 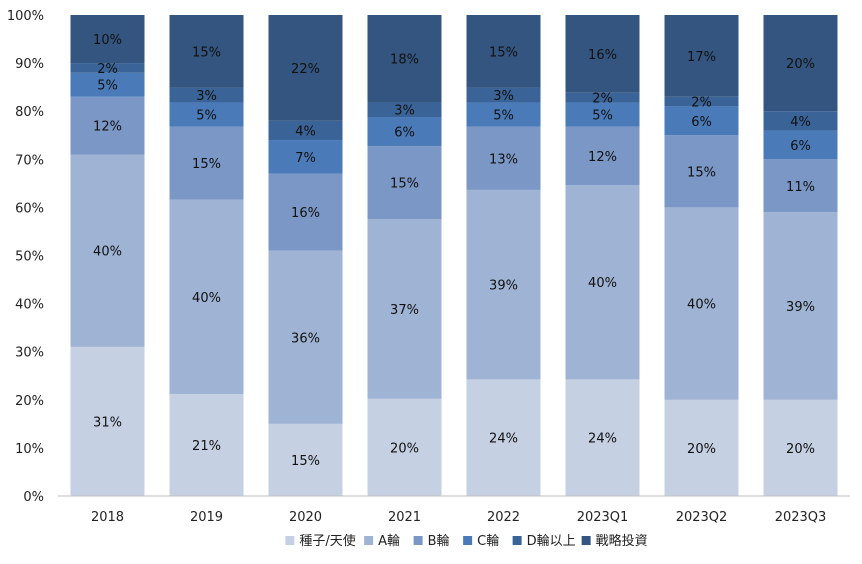 I want to click on legend-label: D輪以上, so click(x=551, y=541).